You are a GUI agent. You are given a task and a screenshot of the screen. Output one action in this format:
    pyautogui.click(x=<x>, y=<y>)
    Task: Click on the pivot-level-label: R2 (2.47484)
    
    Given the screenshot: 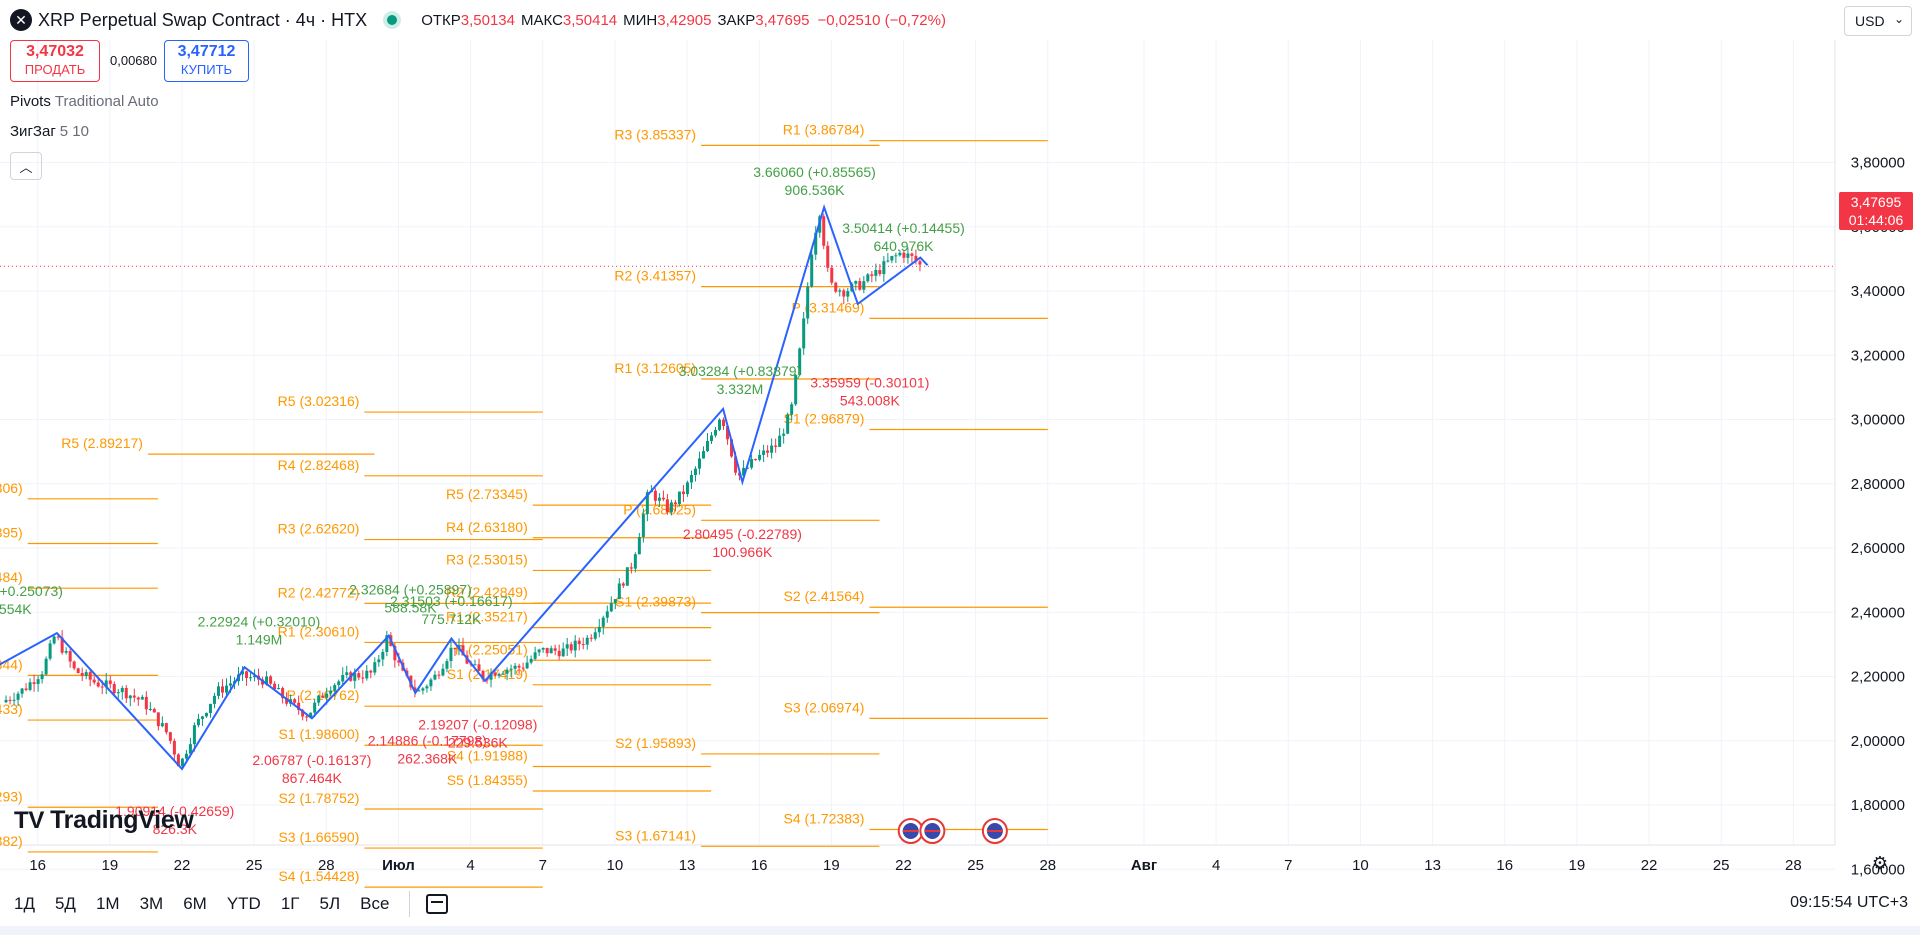 What is the action you would take?
    pyautogui.click(x=11, y=577)
    